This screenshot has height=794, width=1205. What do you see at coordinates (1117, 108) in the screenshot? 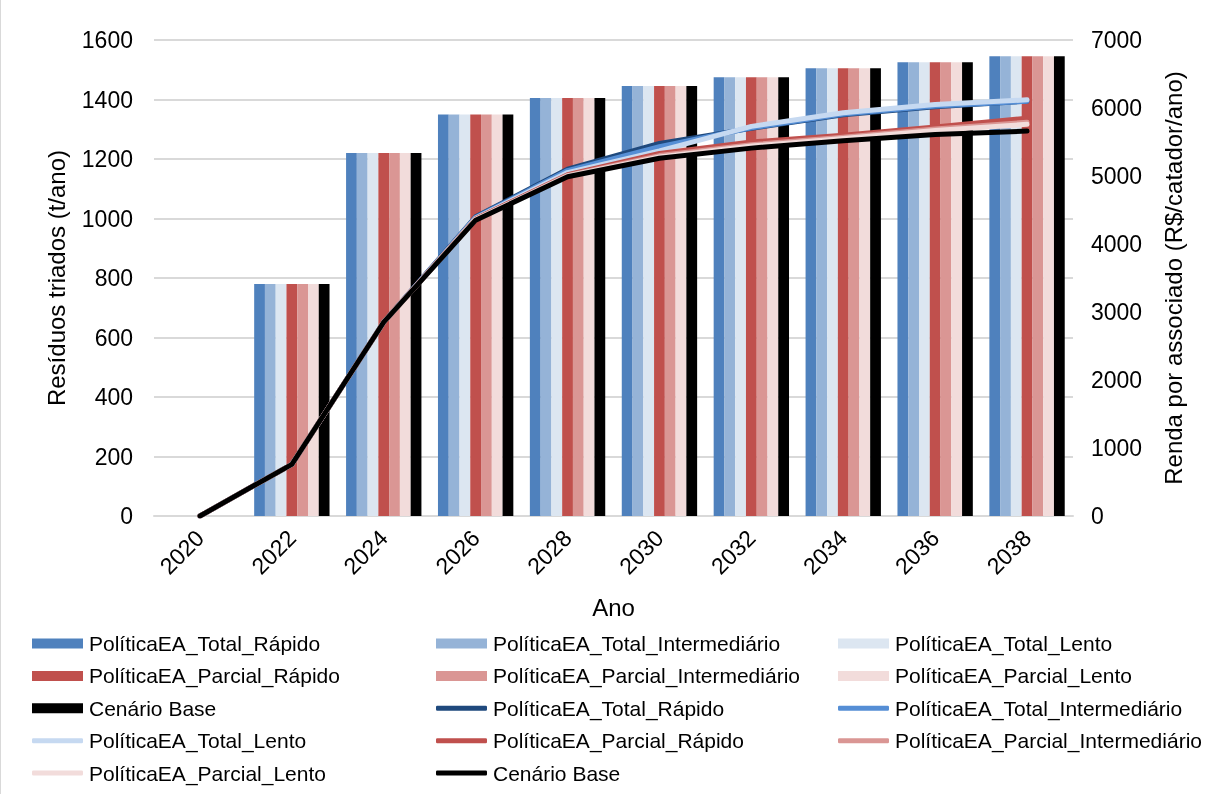
I see `y2-tick-label: 6000` at bounding box center [1117, 108].